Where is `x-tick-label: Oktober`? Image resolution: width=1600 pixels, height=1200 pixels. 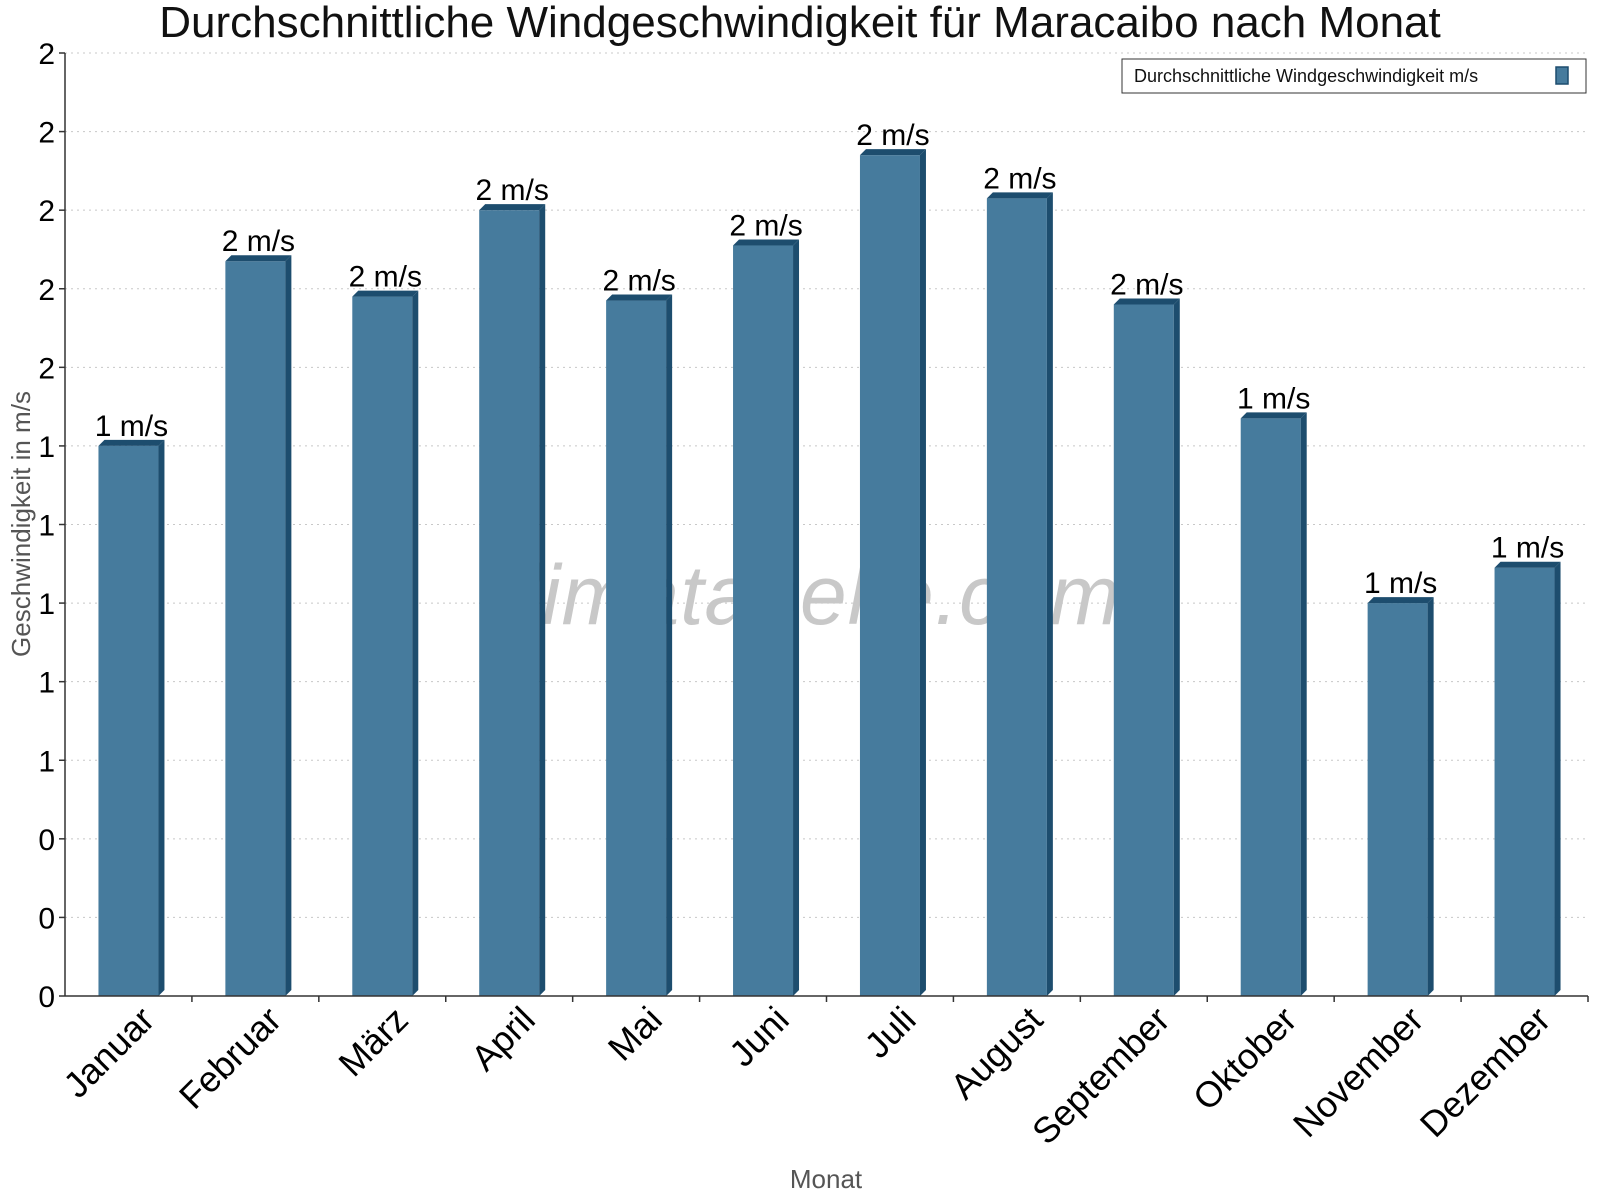
x-tick-label: Oktober is located at coordinates (1245, 1059).